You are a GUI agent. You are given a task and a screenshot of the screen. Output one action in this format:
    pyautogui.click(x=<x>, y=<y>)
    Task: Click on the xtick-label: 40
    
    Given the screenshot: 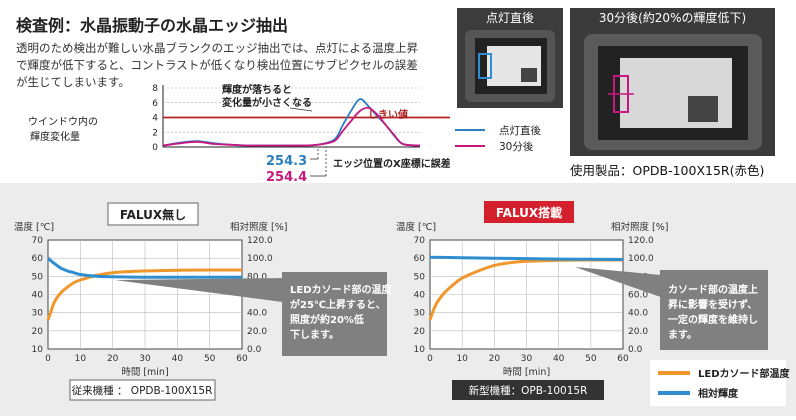 What is the action you would take?
    pyautogui.click(x=559, y=359)
    